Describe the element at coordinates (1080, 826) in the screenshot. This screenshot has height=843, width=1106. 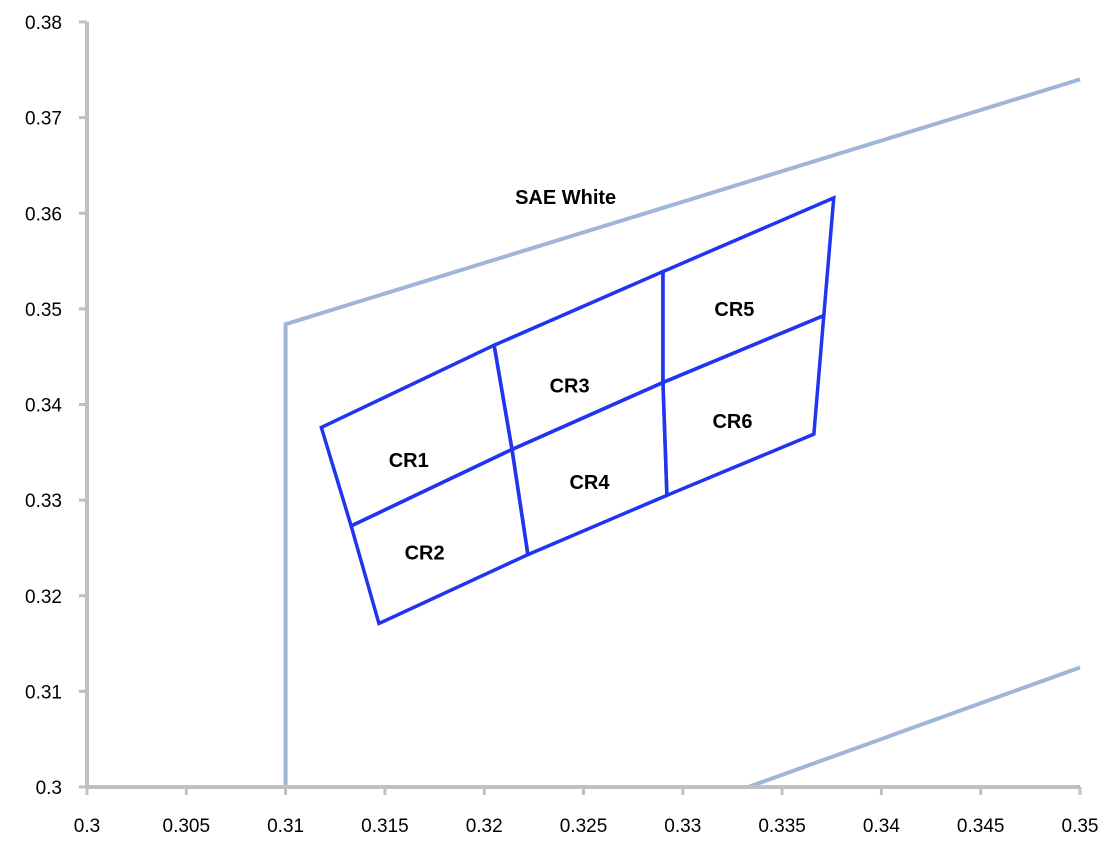
I see `x-tick-label: 0.35` at that location.